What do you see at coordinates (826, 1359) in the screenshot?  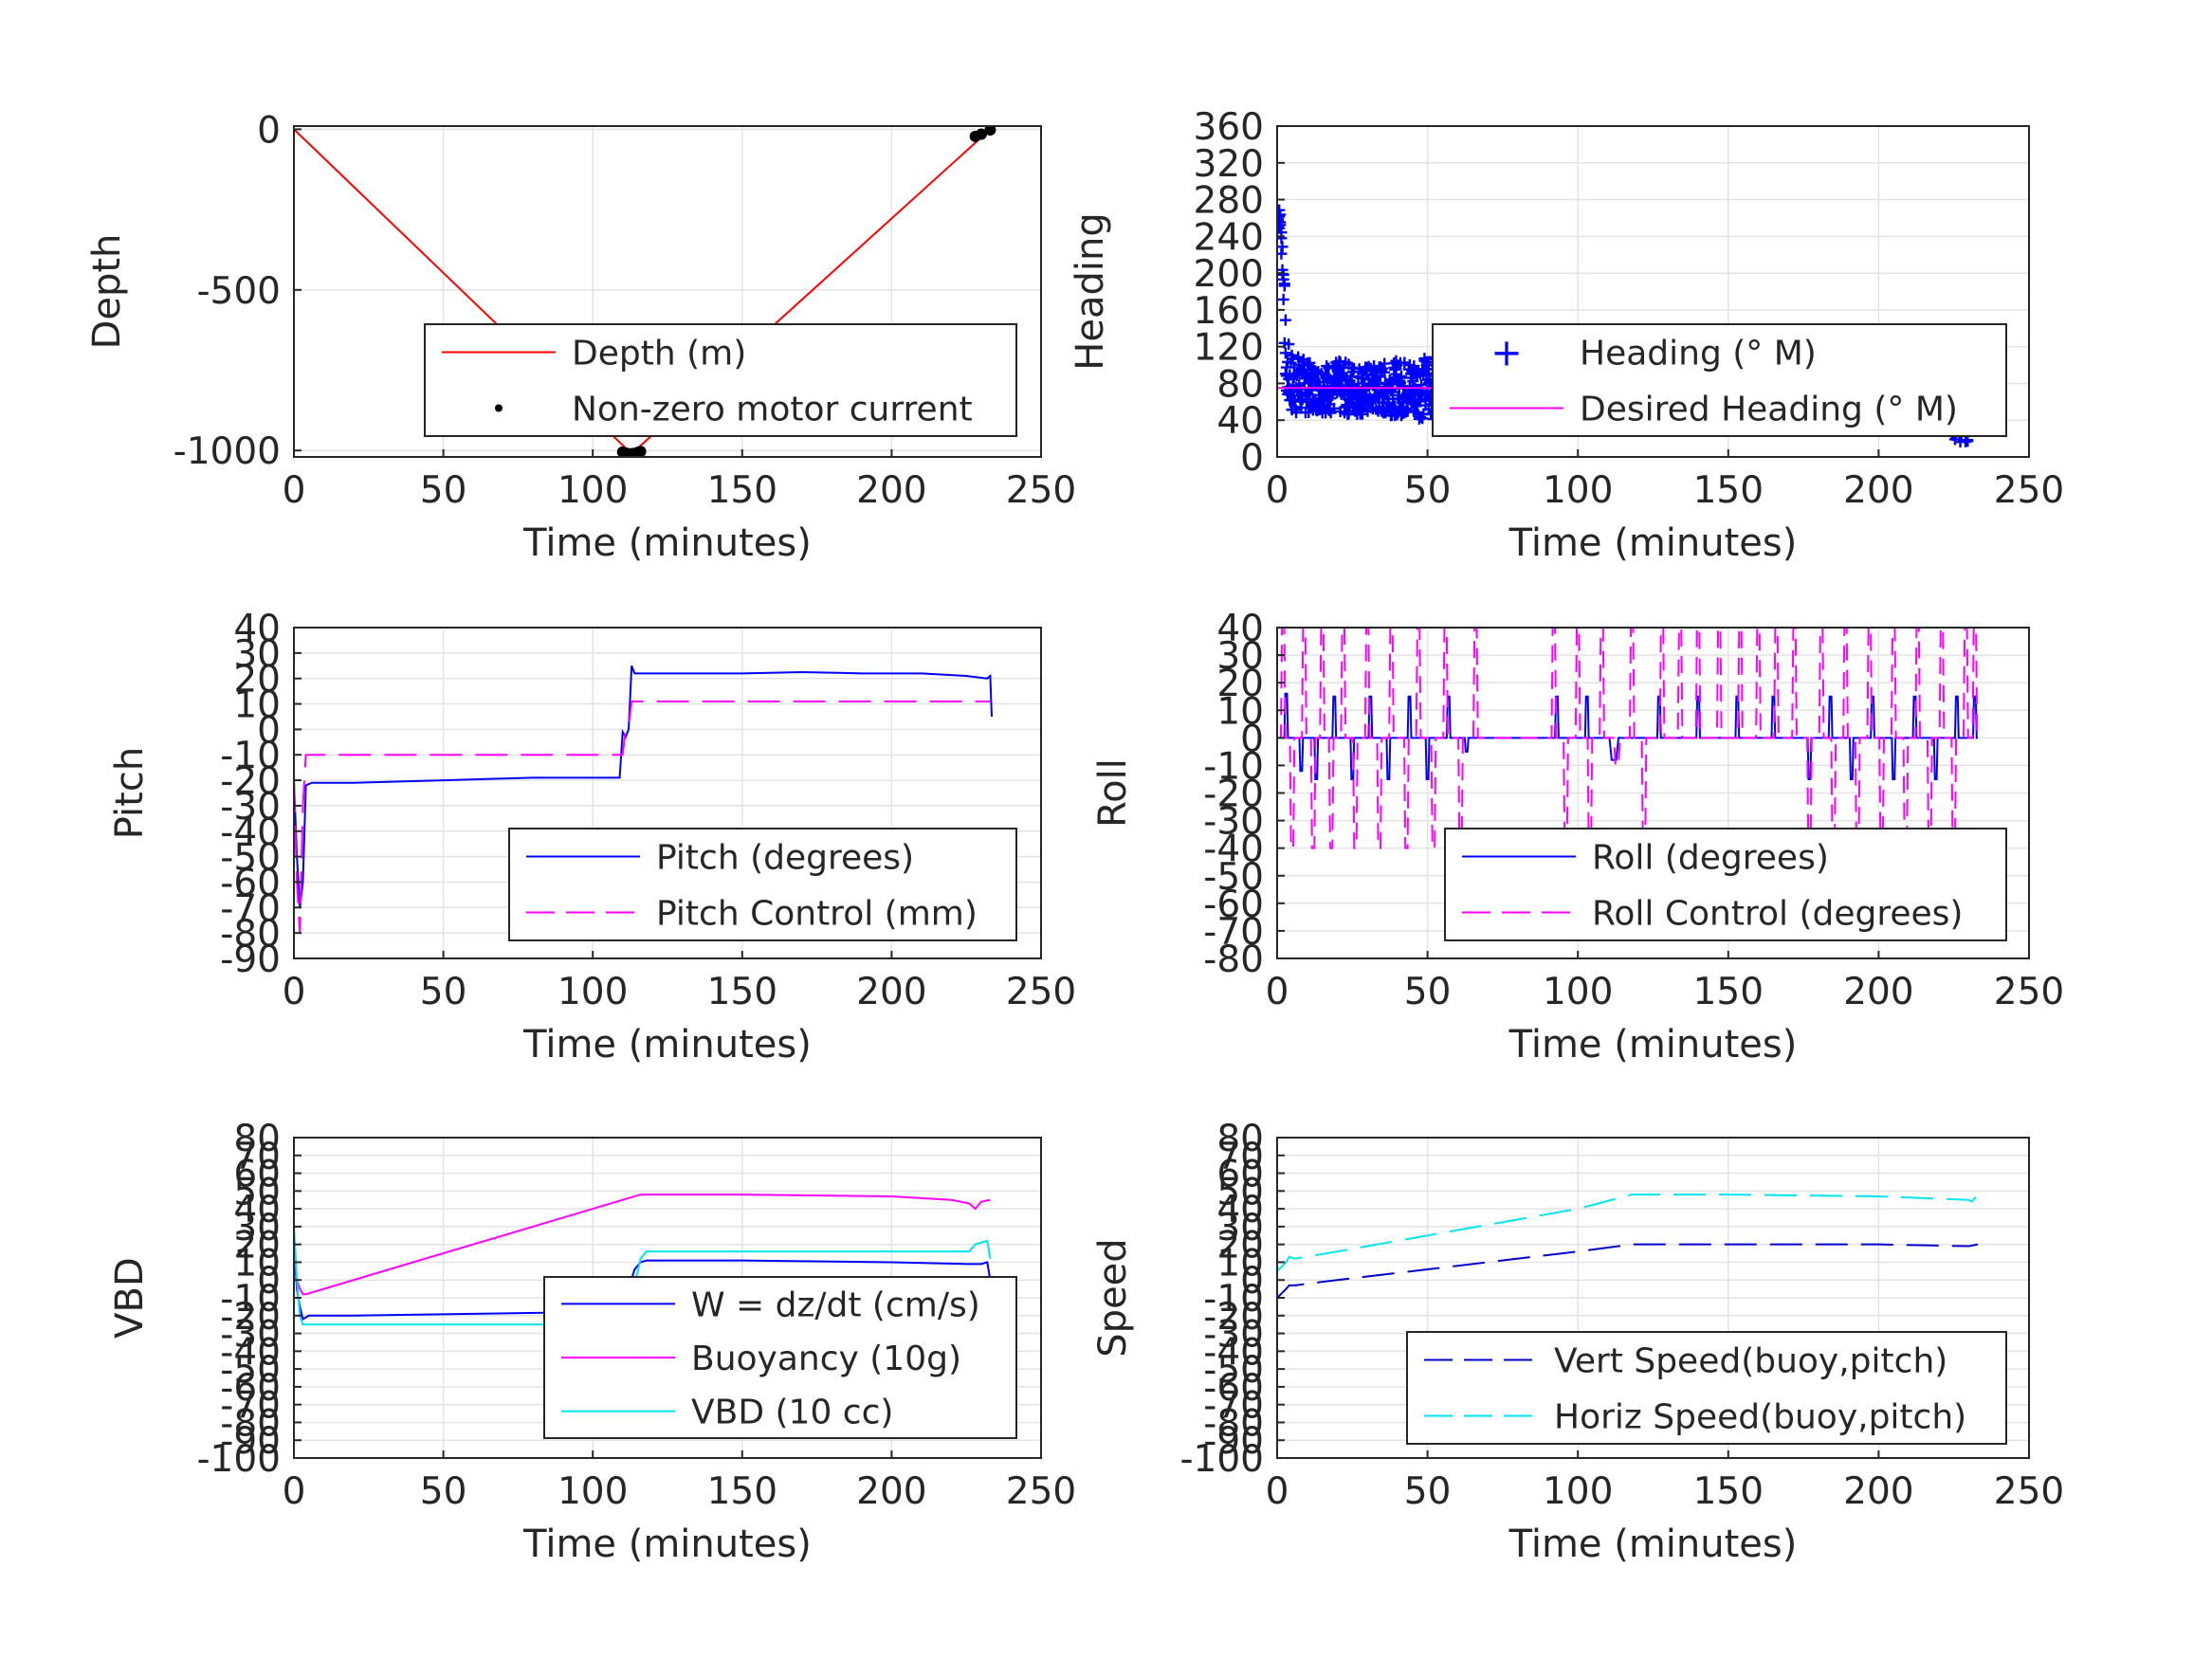 I see `vbd-legend-label-1: Buoyancy (10g)` at bounding box center [826, 1359].